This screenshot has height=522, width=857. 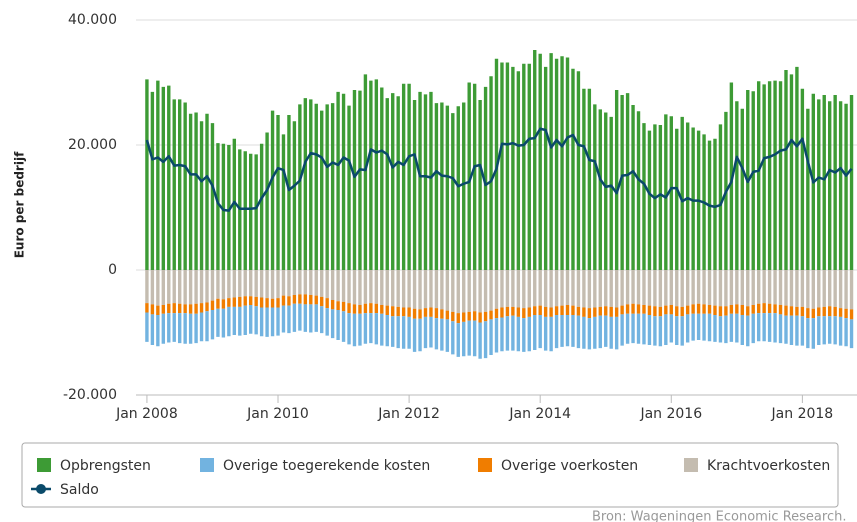 I want to click on legend-swatch, so click(x=691, y=465).